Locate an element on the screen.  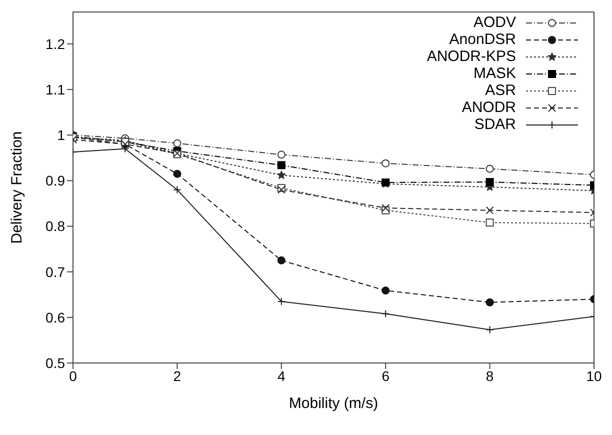
y-tick-label: 1.1 is located at coordinates (56, 89).